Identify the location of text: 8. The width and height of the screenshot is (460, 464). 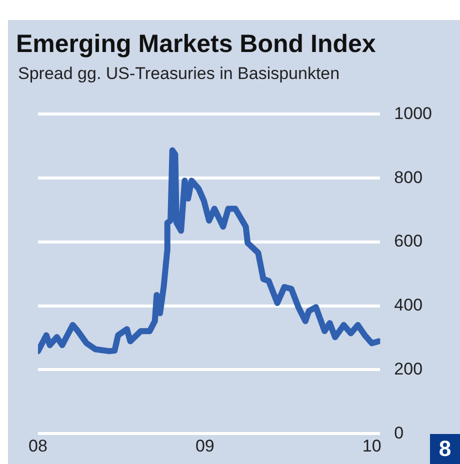
(445, 449).